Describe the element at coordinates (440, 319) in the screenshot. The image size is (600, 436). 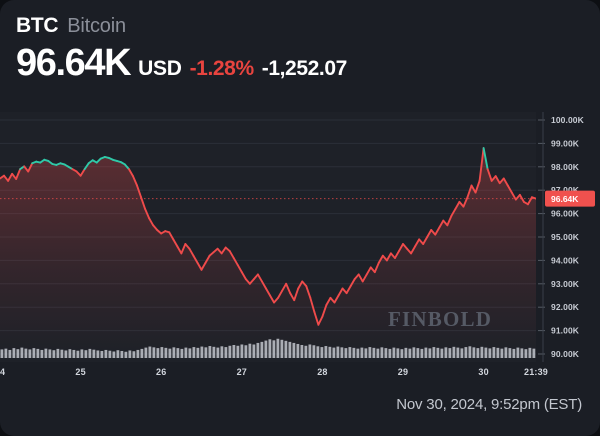
I see `finbold-watermark: FINBOLD` at that location.